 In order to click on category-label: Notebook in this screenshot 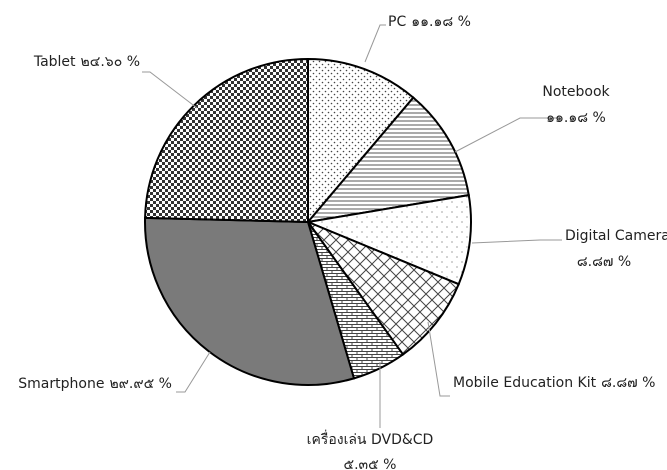, I will do `click(576, 92)`.